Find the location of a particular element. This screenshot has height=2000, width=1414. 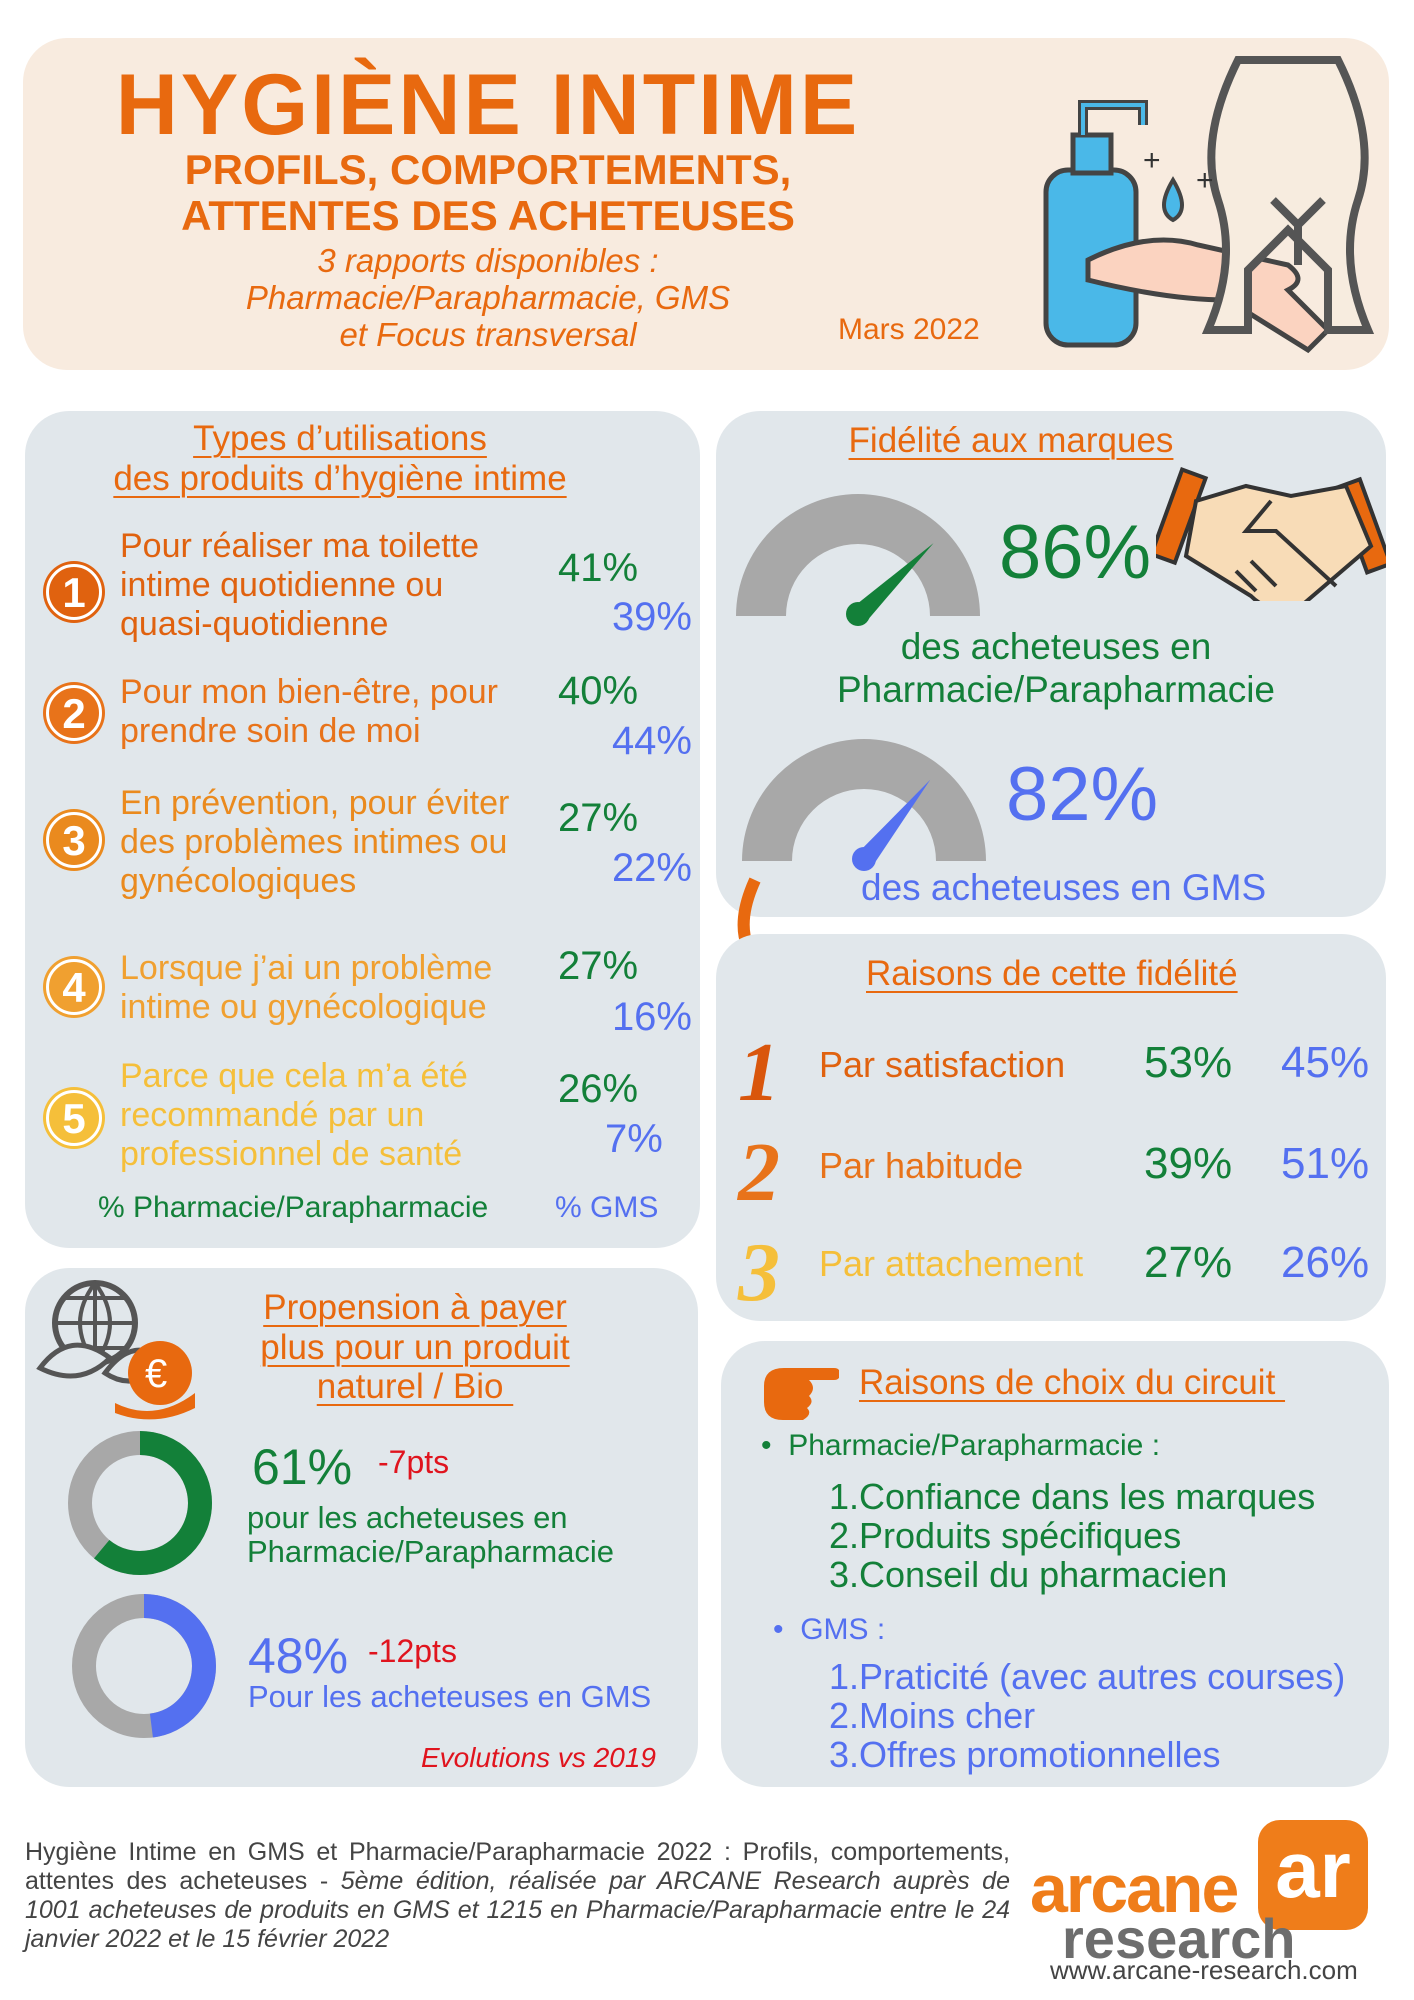

reason-label-2: Par habitude is located at coordinates (921, 1165).